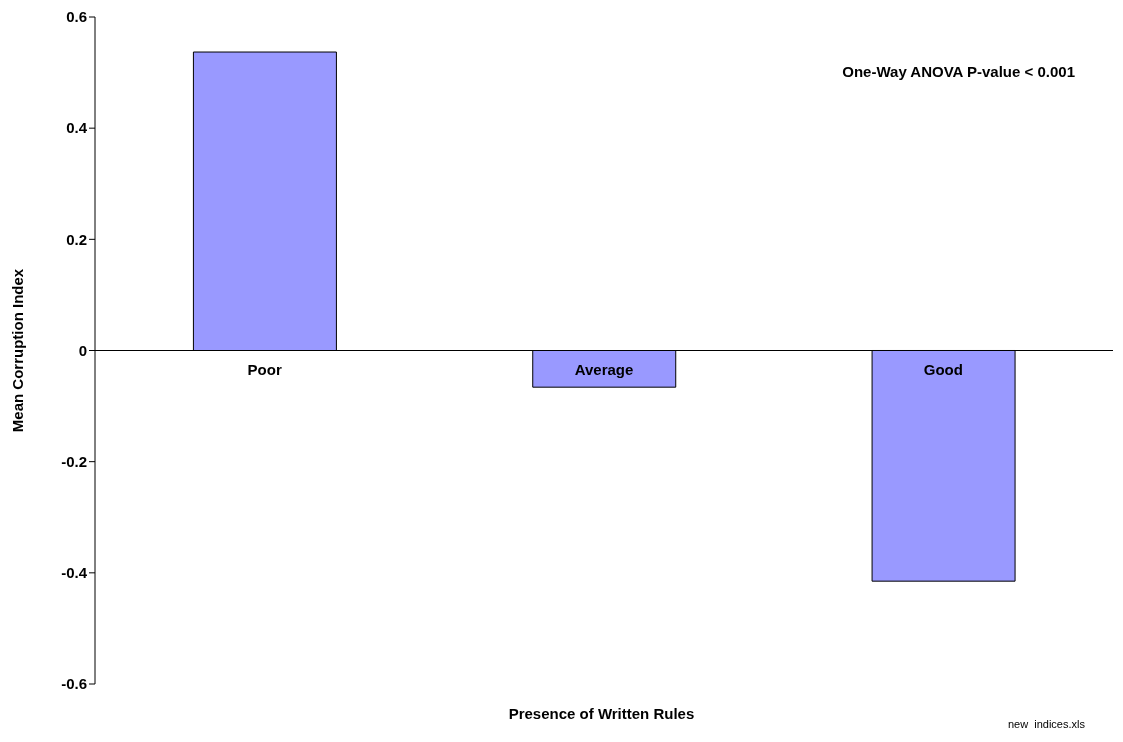  What do you see at coordinates (958, 71) in the screenshot?
I see `annotation: One-Way ANOVA P-value < 0.001` at bounding box center [958, 71].